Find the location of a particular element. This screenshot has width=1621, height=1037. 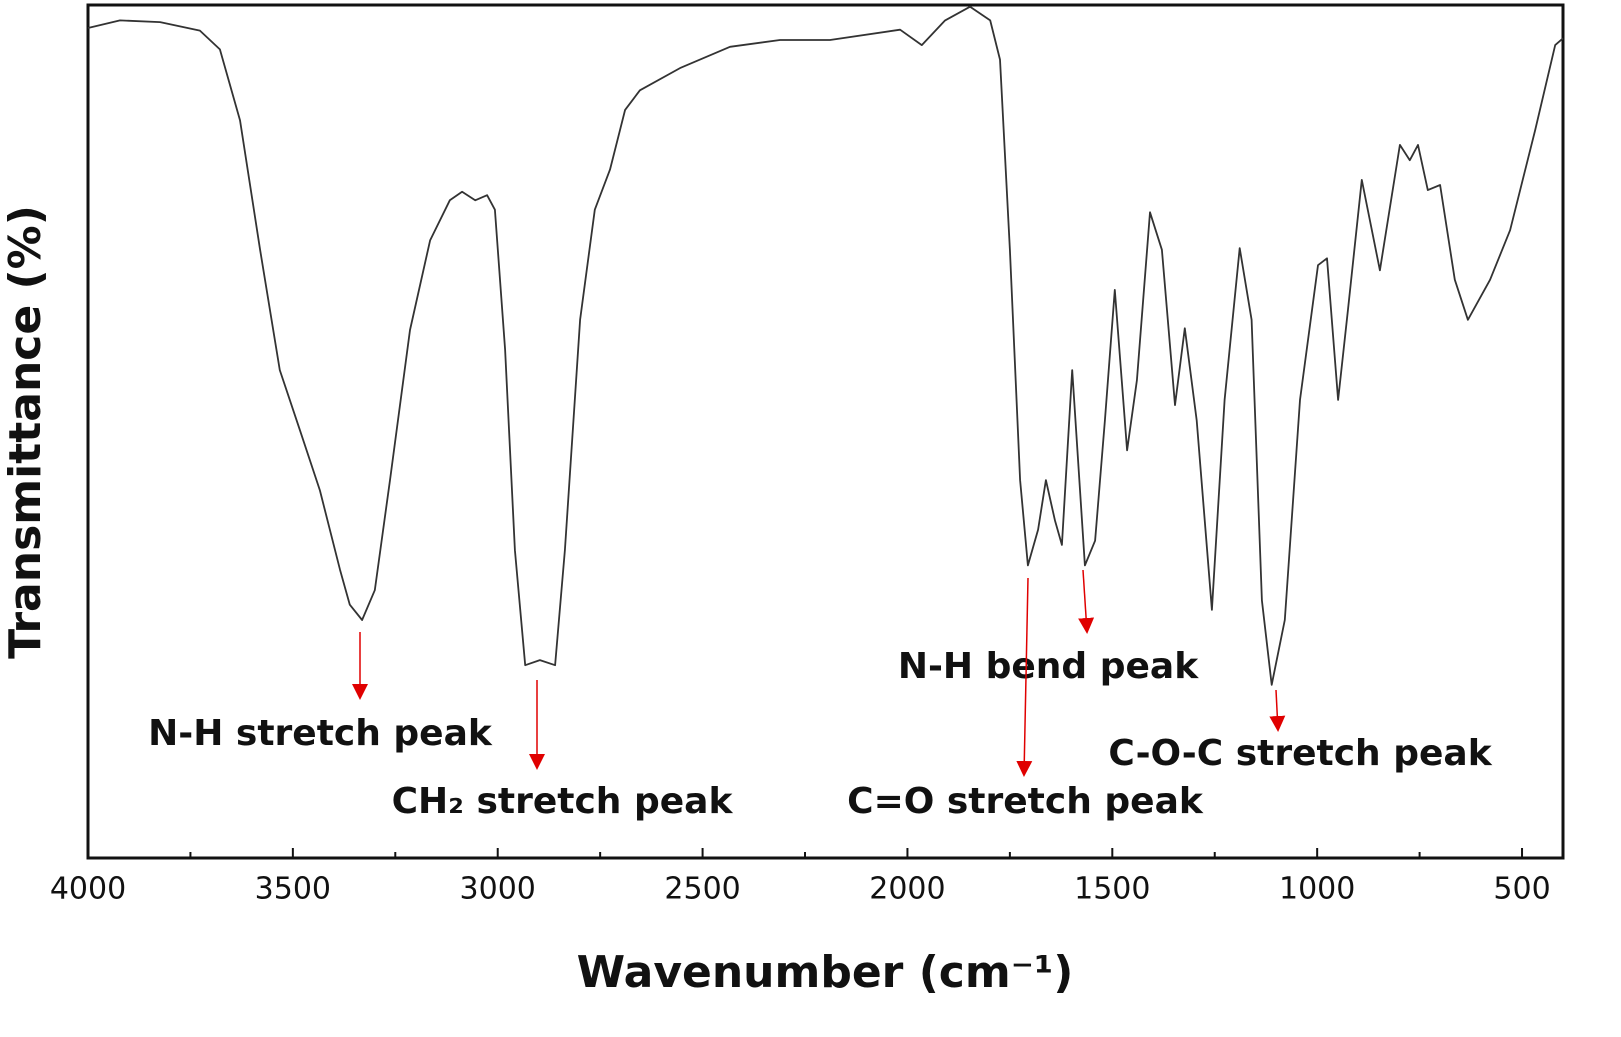

y-axis-title: Transmittance (%) is located at coordinates (25, 432).